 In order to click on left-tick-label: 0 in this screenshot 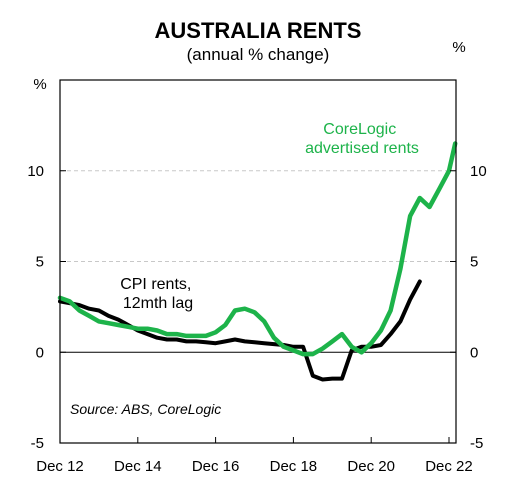, I will do `click(40, 352)`.